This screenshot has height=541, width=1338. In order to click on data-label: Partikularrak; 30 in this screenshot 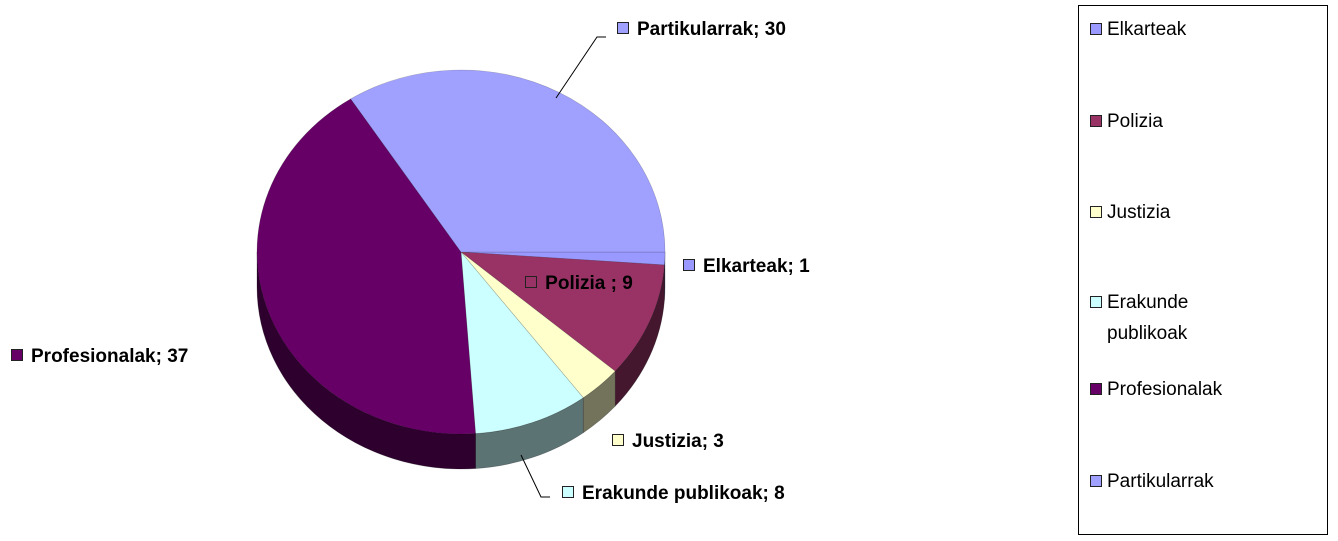, I will do `click(701, 29)`.